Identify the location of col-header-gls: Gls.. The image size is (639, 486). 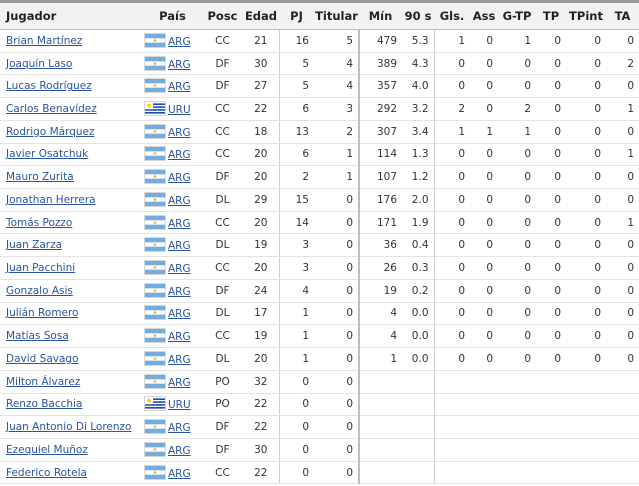
(452, 15).